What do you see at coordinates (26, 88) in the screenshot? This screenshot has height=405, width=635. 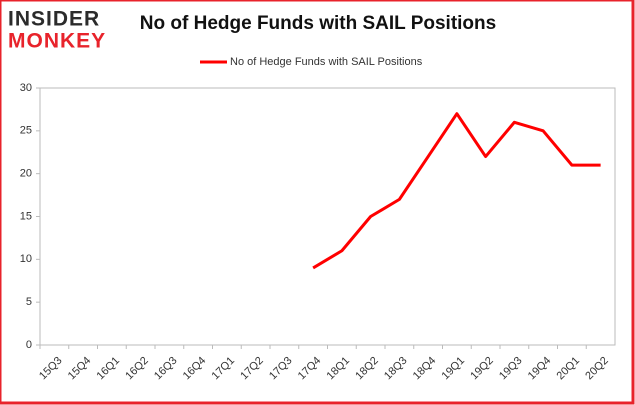 I see `y-tick-label: 30` at bounding box center [26, 88].